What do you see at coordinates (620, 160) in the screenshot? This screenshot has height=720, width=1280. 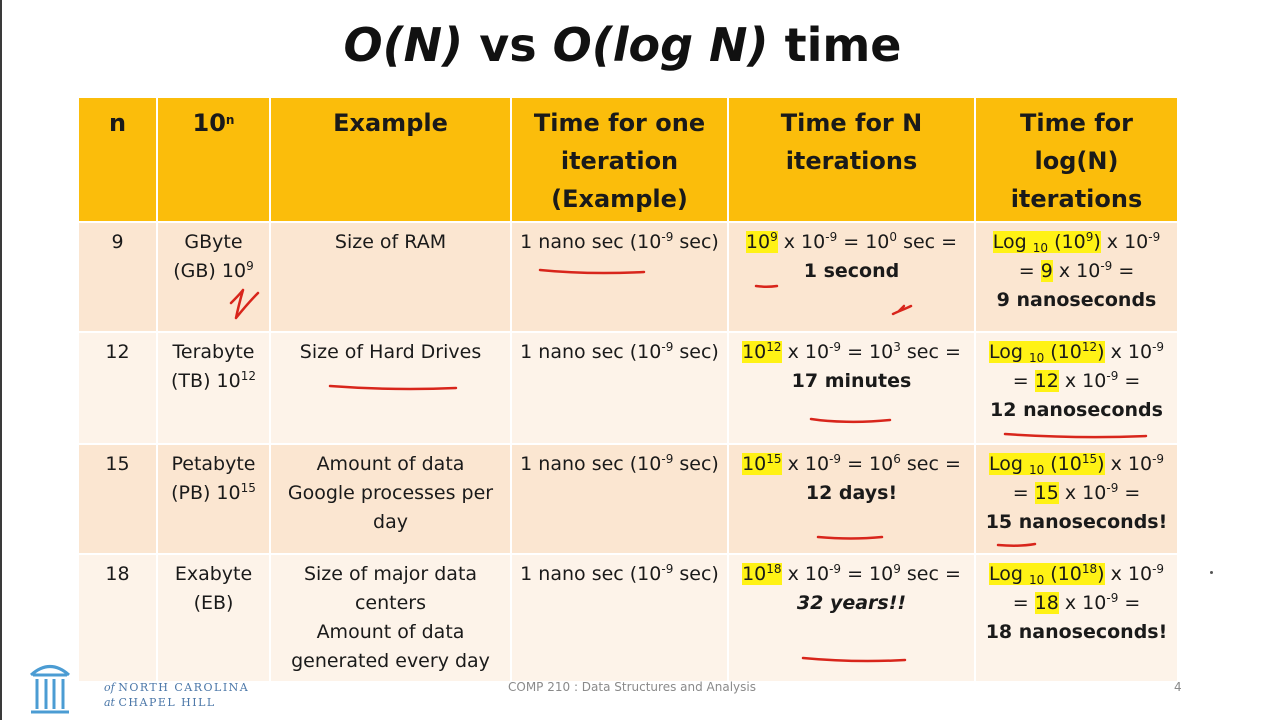 I see `header-one-iteration: Time for one iteration (Example)` at bounding box center [620, 160].